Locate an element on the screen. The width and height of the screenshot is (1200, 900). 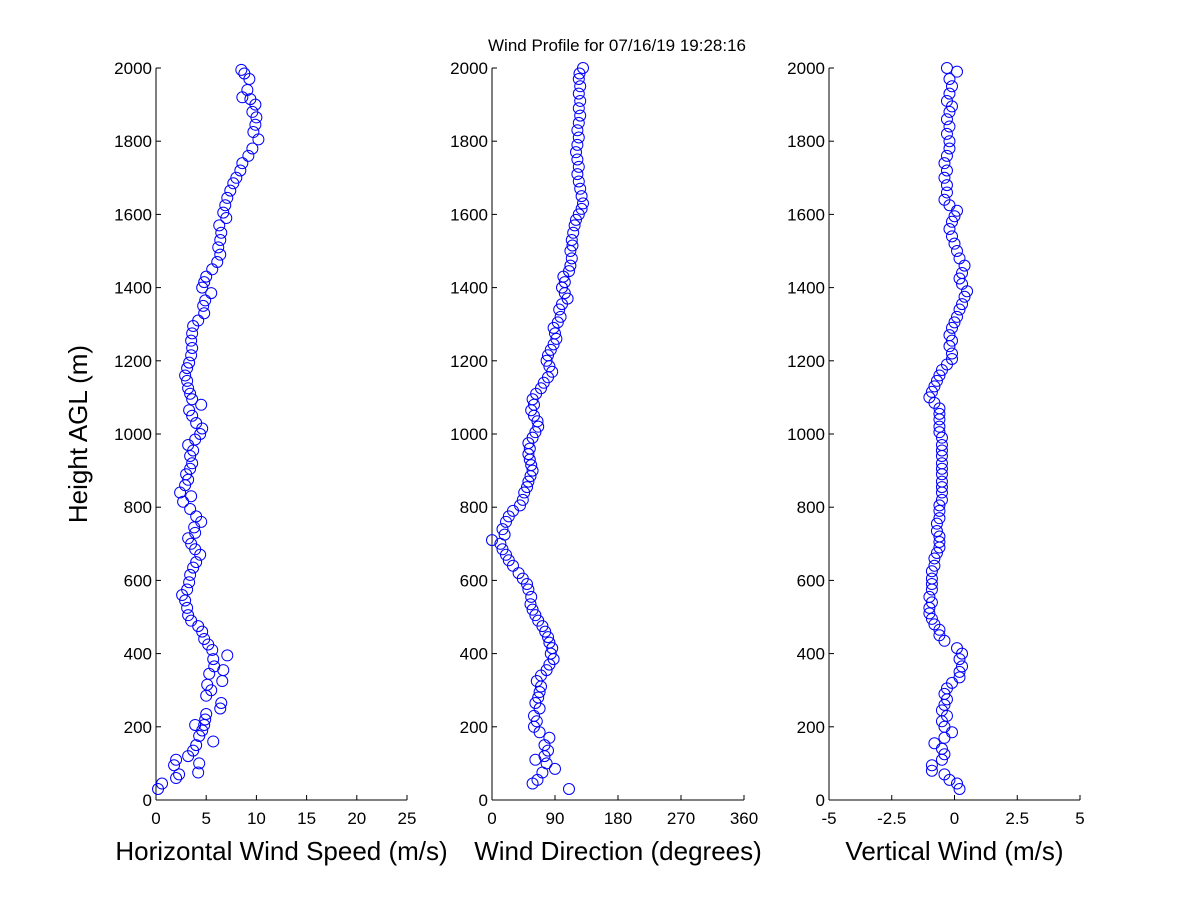
x-tick-label: 270 is located at coordinates (681, 818).